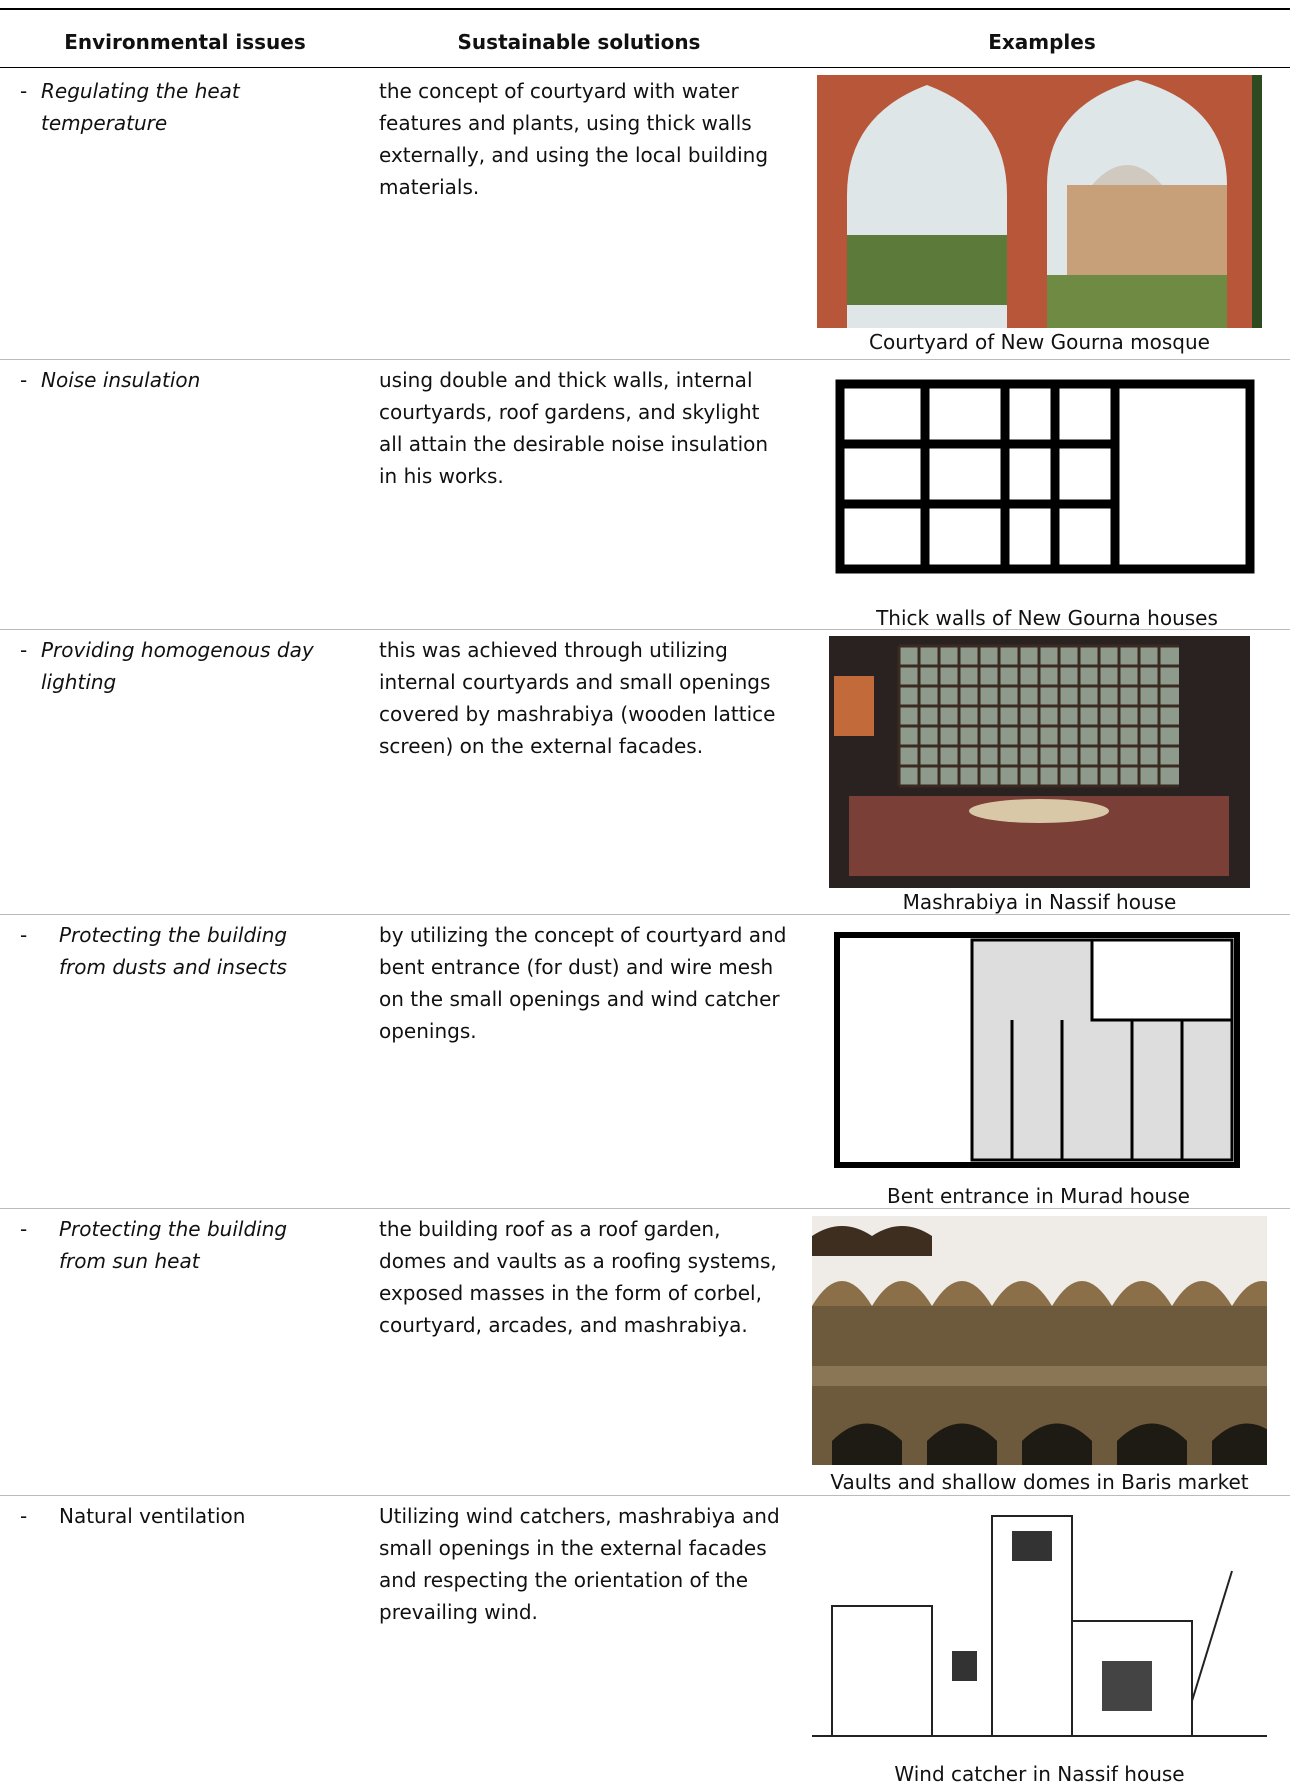 The width and height of the screenshot is (1290, 1789). Describe the element at coordinates (1042, 42) in the screenshot. I see `header-cell: Examples` at that location.